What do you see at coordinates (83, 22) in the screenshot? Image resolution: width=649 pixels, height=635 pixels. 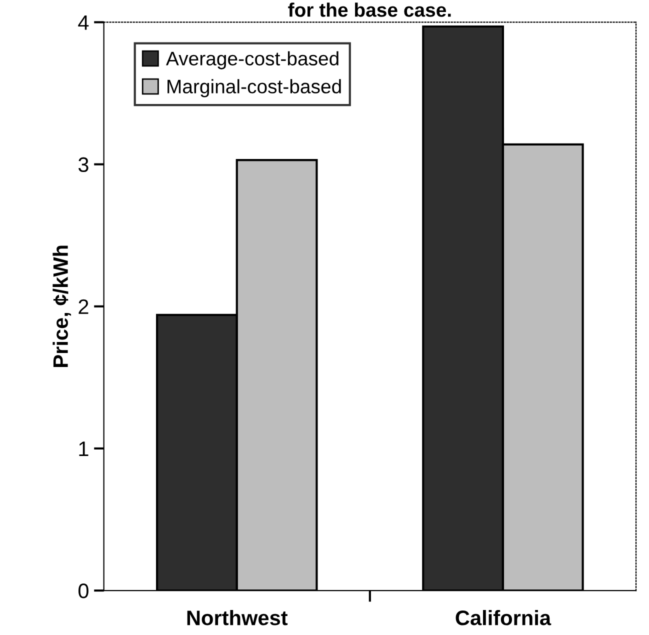 I see `y-tick-label: 4` at bounding box center [83, 22].